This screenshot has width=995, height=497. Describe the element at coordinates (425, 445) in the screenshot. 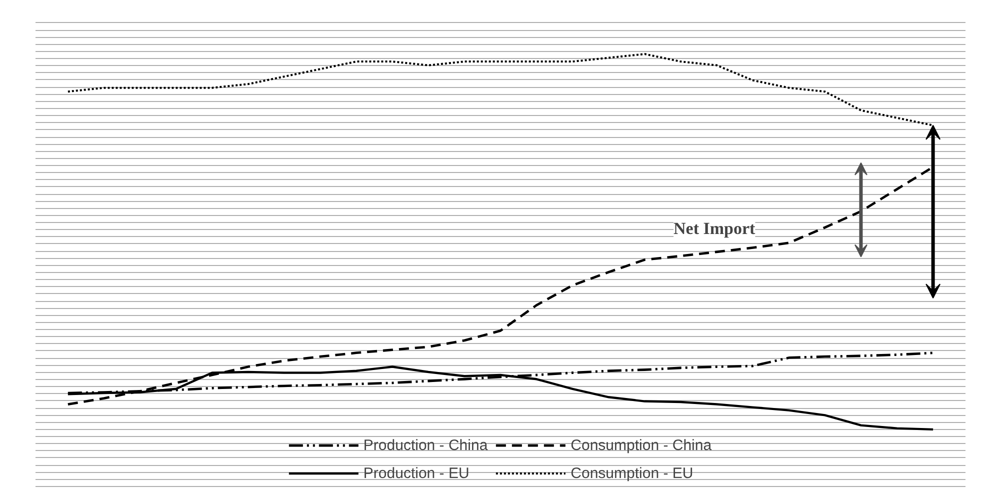

I see `legend-label: Production - China` at that location.